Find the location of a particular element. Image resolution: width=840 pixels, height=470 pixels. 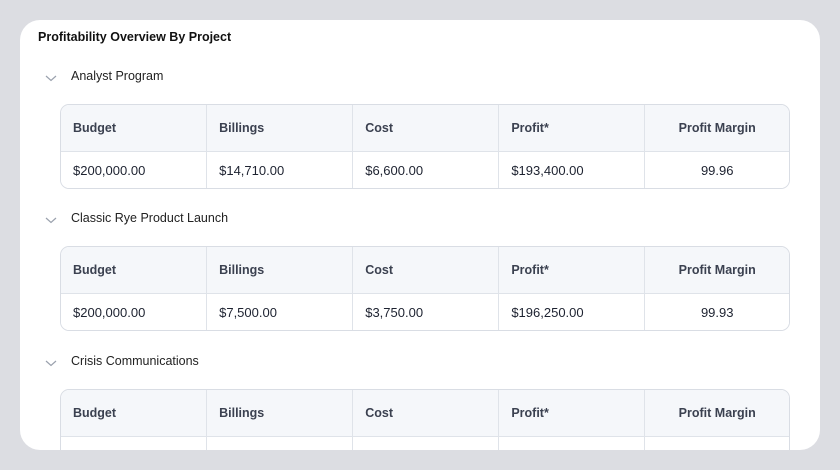

cost-cell: $6,600.00 is located at coordinates (426, 170).